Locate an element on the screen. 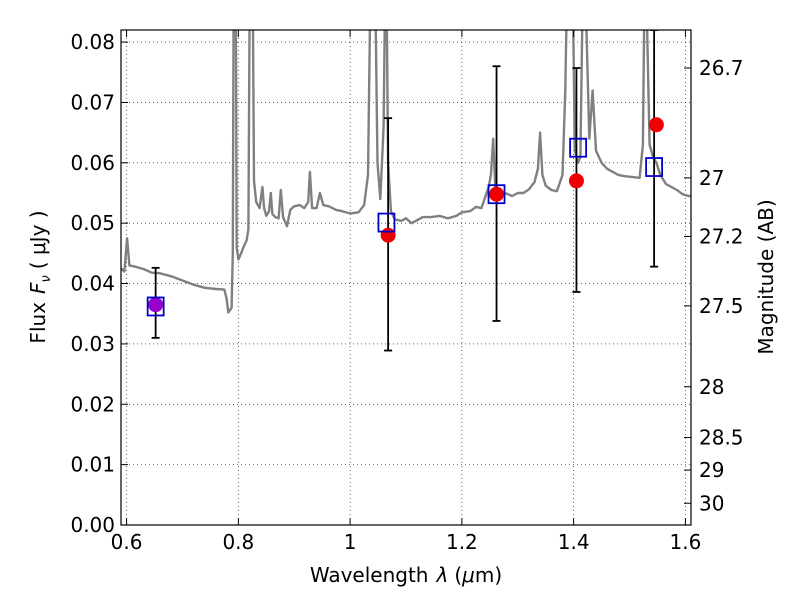 Image resolution: width=800 pixels, height=600 pixels. y-tick-label: 0.02 is located at coordinates (92, 404).